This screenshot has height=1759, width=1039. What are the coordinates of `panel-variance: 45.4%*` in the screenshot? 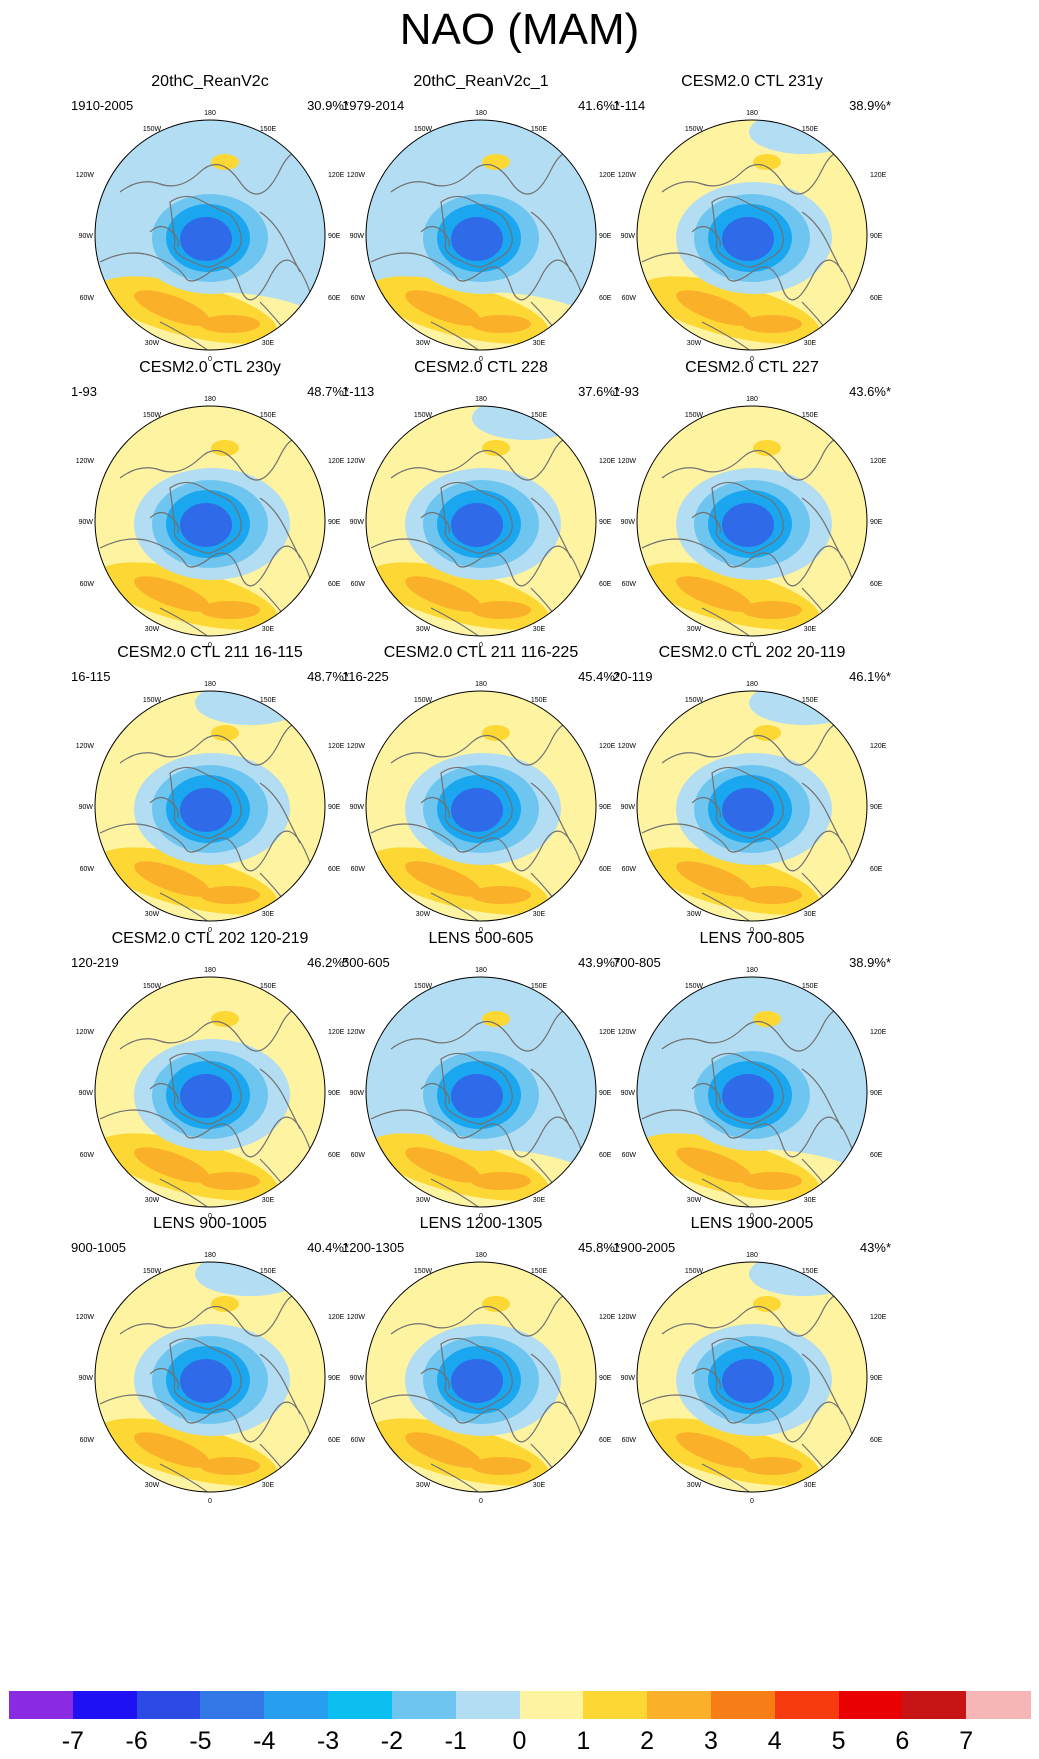 It's located at (599, 676).